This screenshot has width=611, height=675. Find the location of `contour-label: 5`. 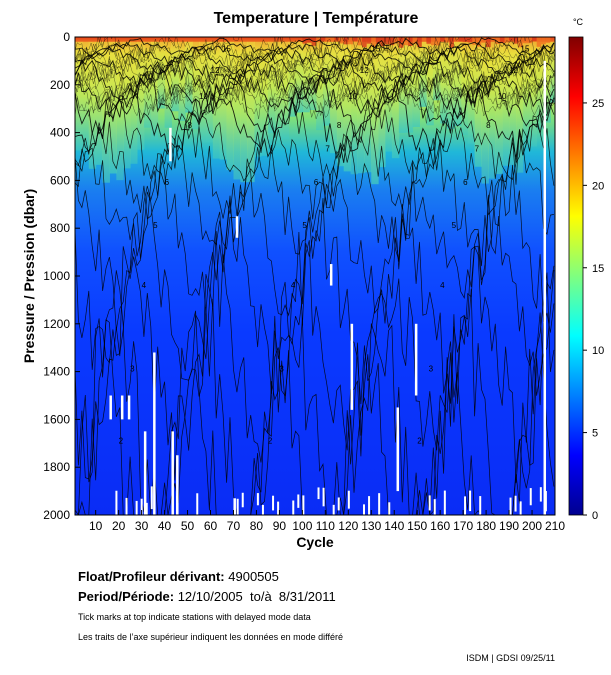

contour-label: 5 is located at coordinates (454, 225).